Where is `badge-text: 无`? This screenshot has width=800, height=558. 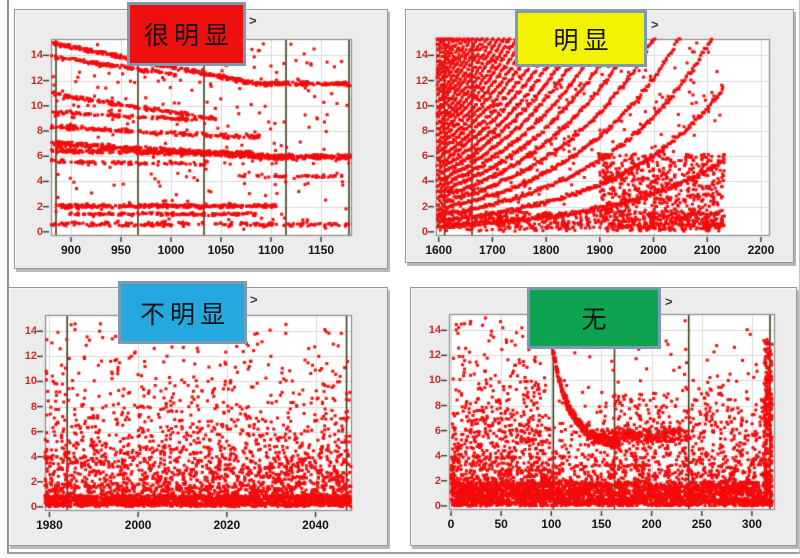
badge-text: 无 is located at coordinates (596, 319).